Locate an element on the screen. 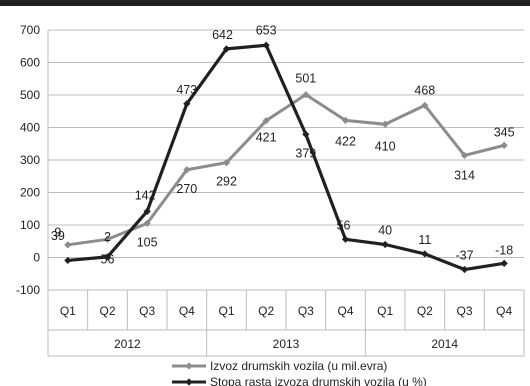 The height and width of the screenshot is (386, 530). export-data-label: 292 is located at coordinates (226, 182).